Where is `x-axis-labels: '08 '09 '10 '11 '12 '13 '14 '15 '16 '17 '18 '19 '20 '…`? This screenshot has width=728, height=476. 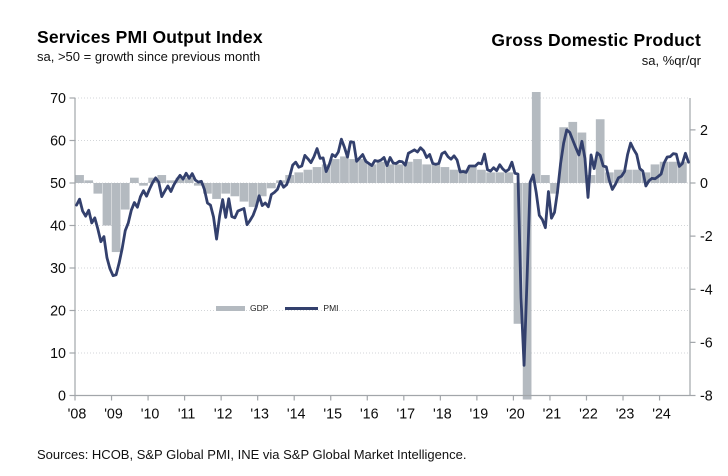
x-axis-labels: '08 '09 '10 '11 '12 '13 '14 '15 '16 '17 '18 '19 '20 '… is located at coordinates (369, 415).